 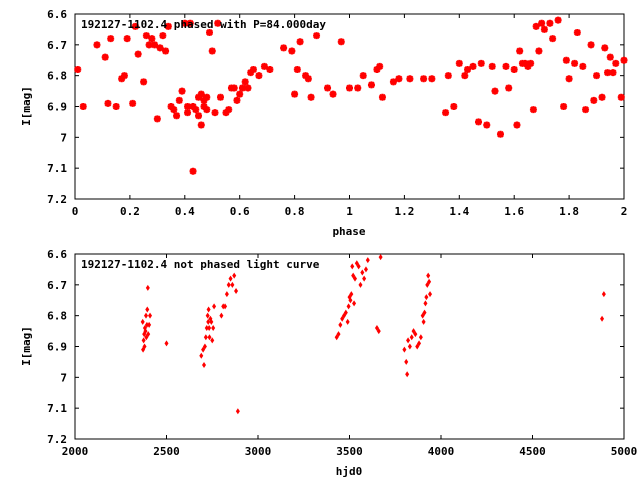 I want to click on chart-title: 192127-1102.4 not phased light curve, so click(x=200, y=264).